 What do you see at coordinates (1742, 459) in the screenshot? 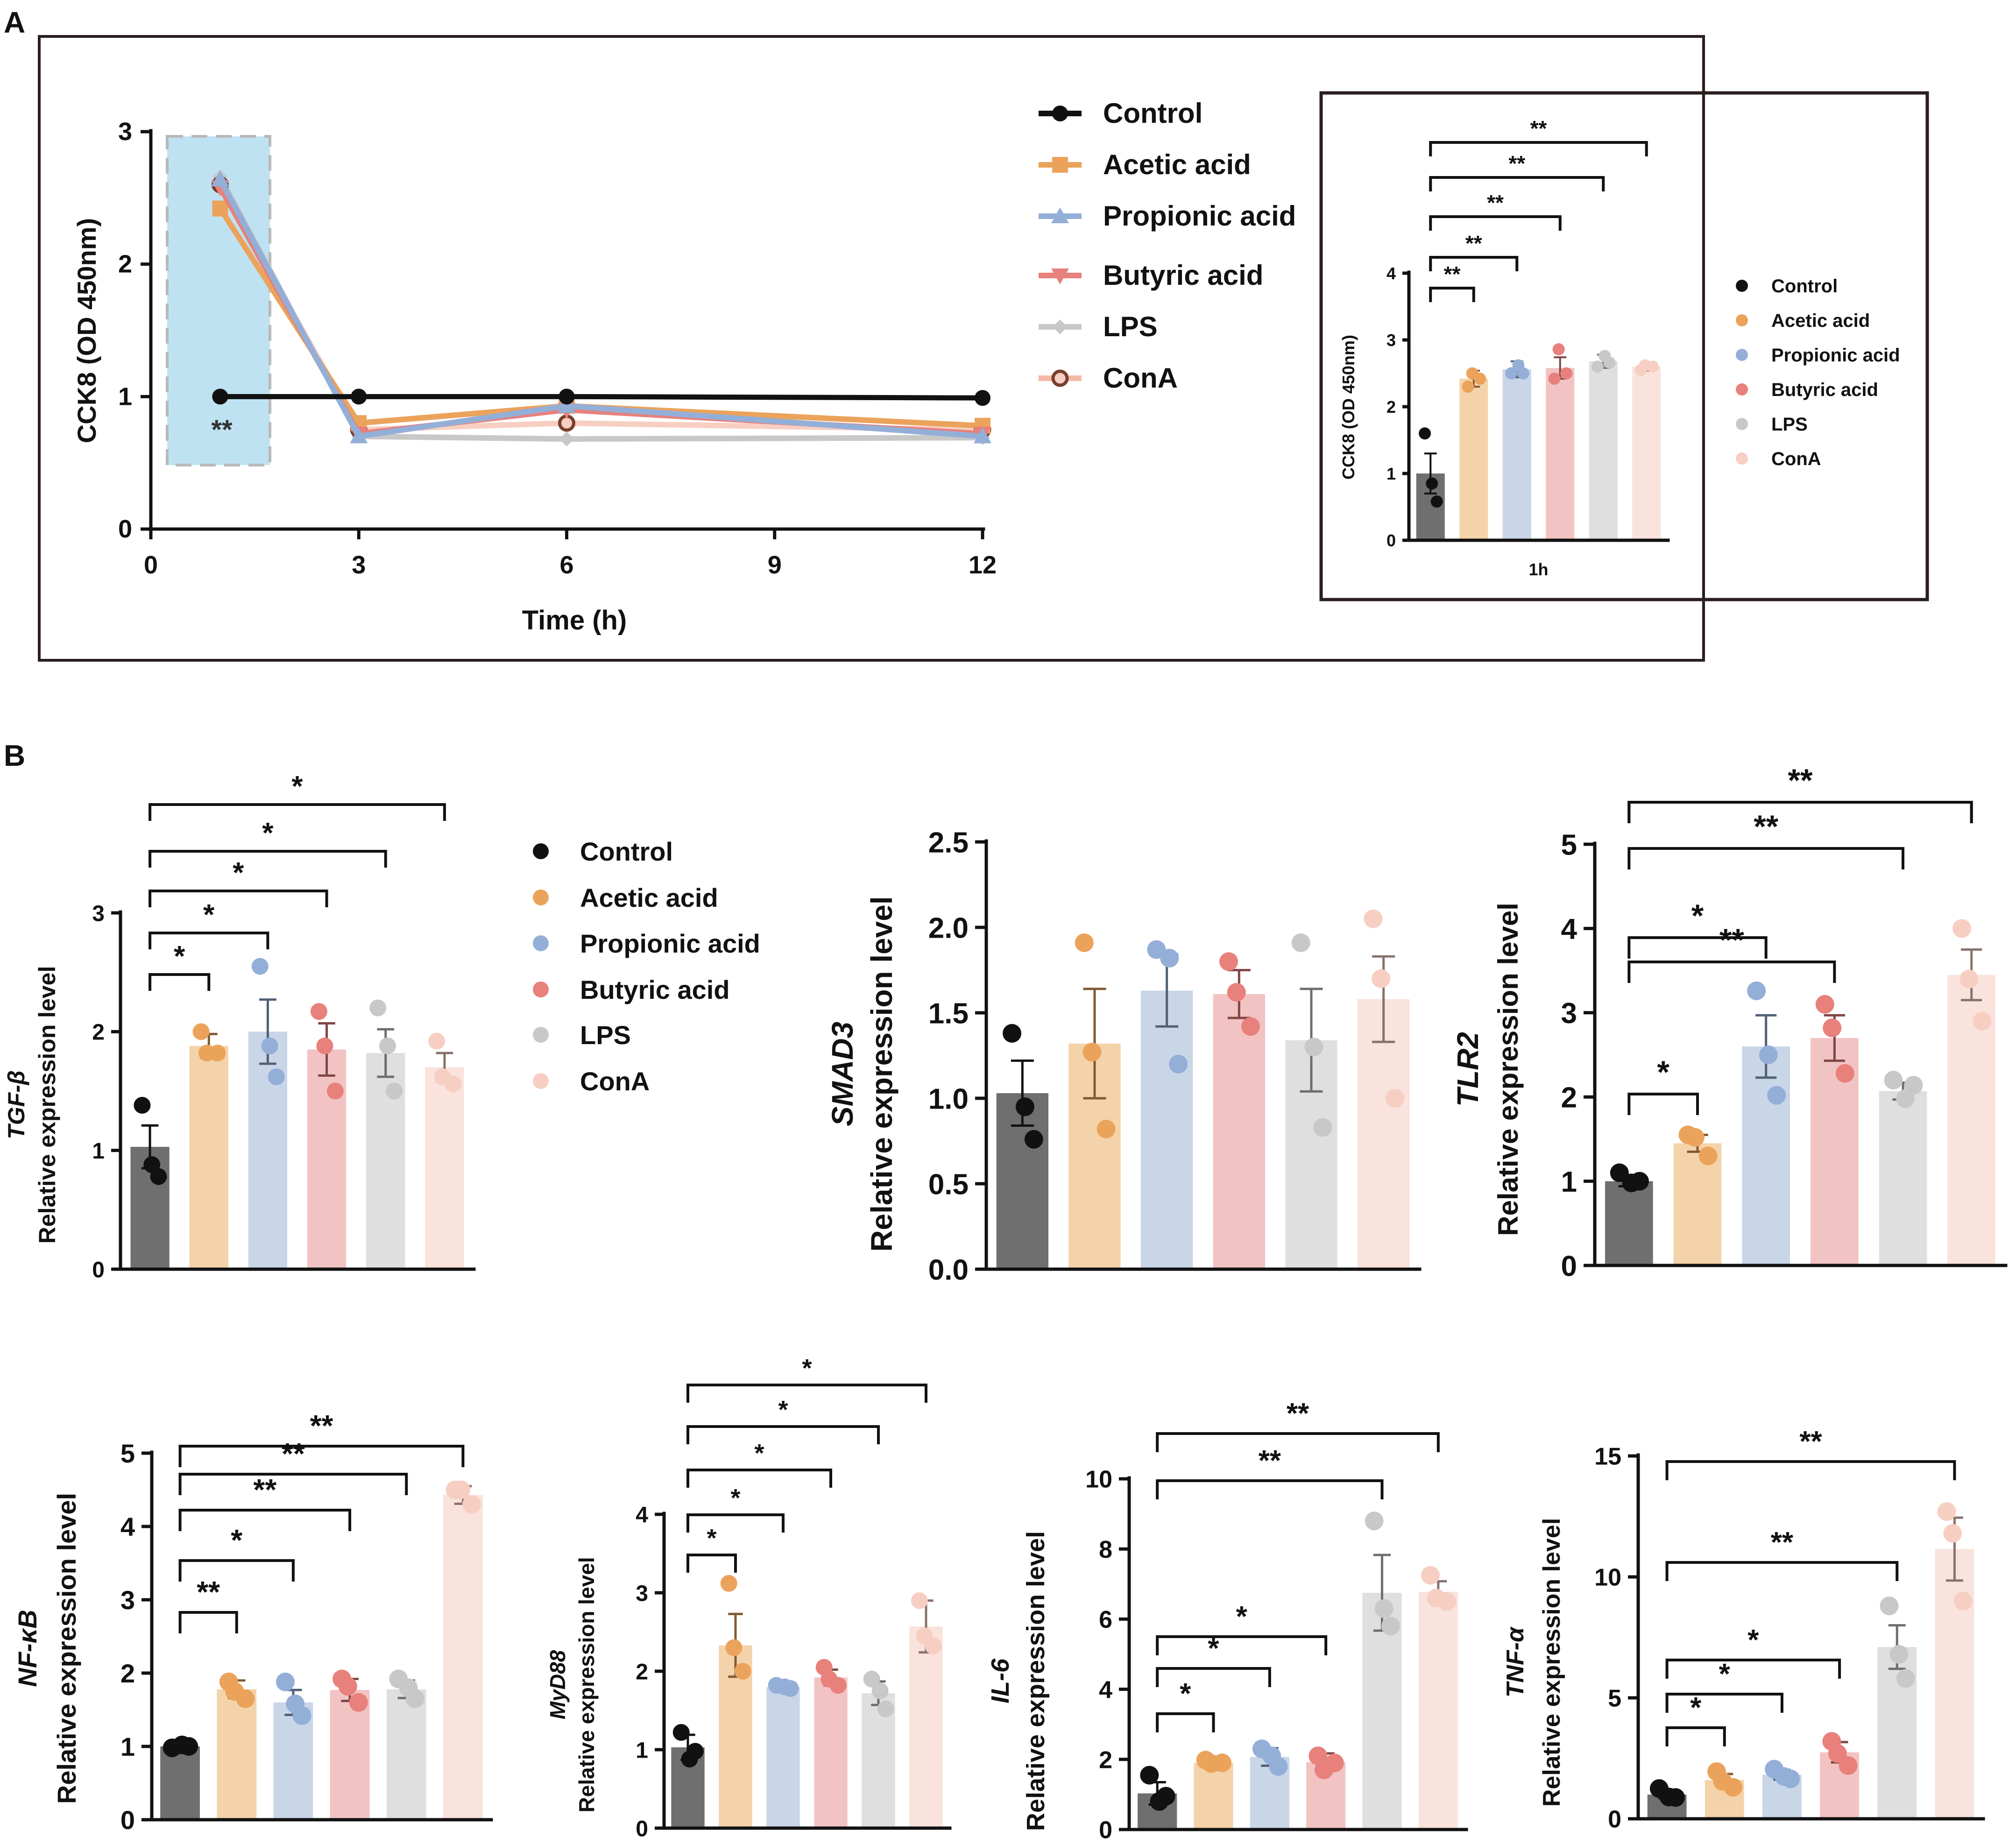
I see `legend-dot-cona` at bounding box center [1742, 459].